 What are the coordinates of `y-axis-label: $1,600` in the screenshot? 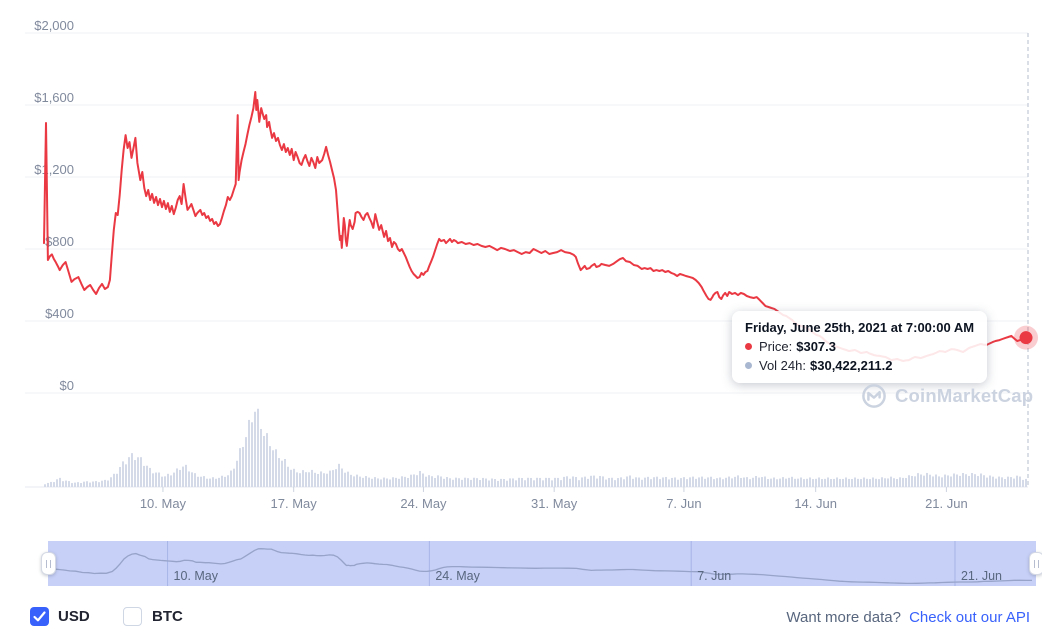 It's located at (54, 97).